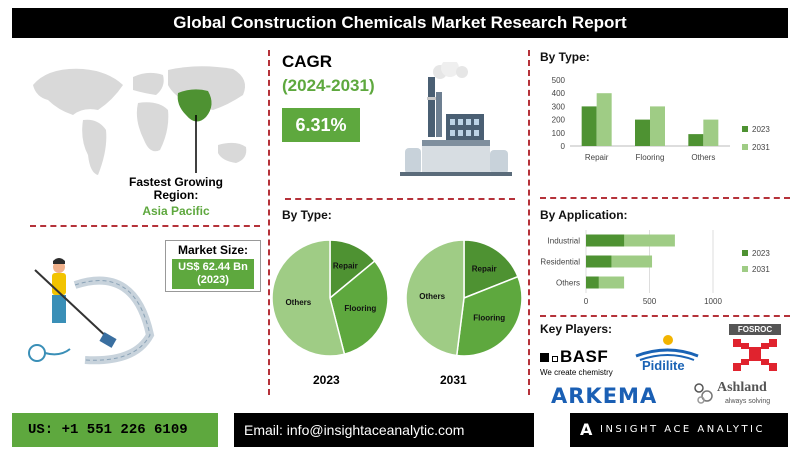 Image resolution: width=800 pixels, height=450 pixels. I want to click on worker-illustration, so click(91, 311).